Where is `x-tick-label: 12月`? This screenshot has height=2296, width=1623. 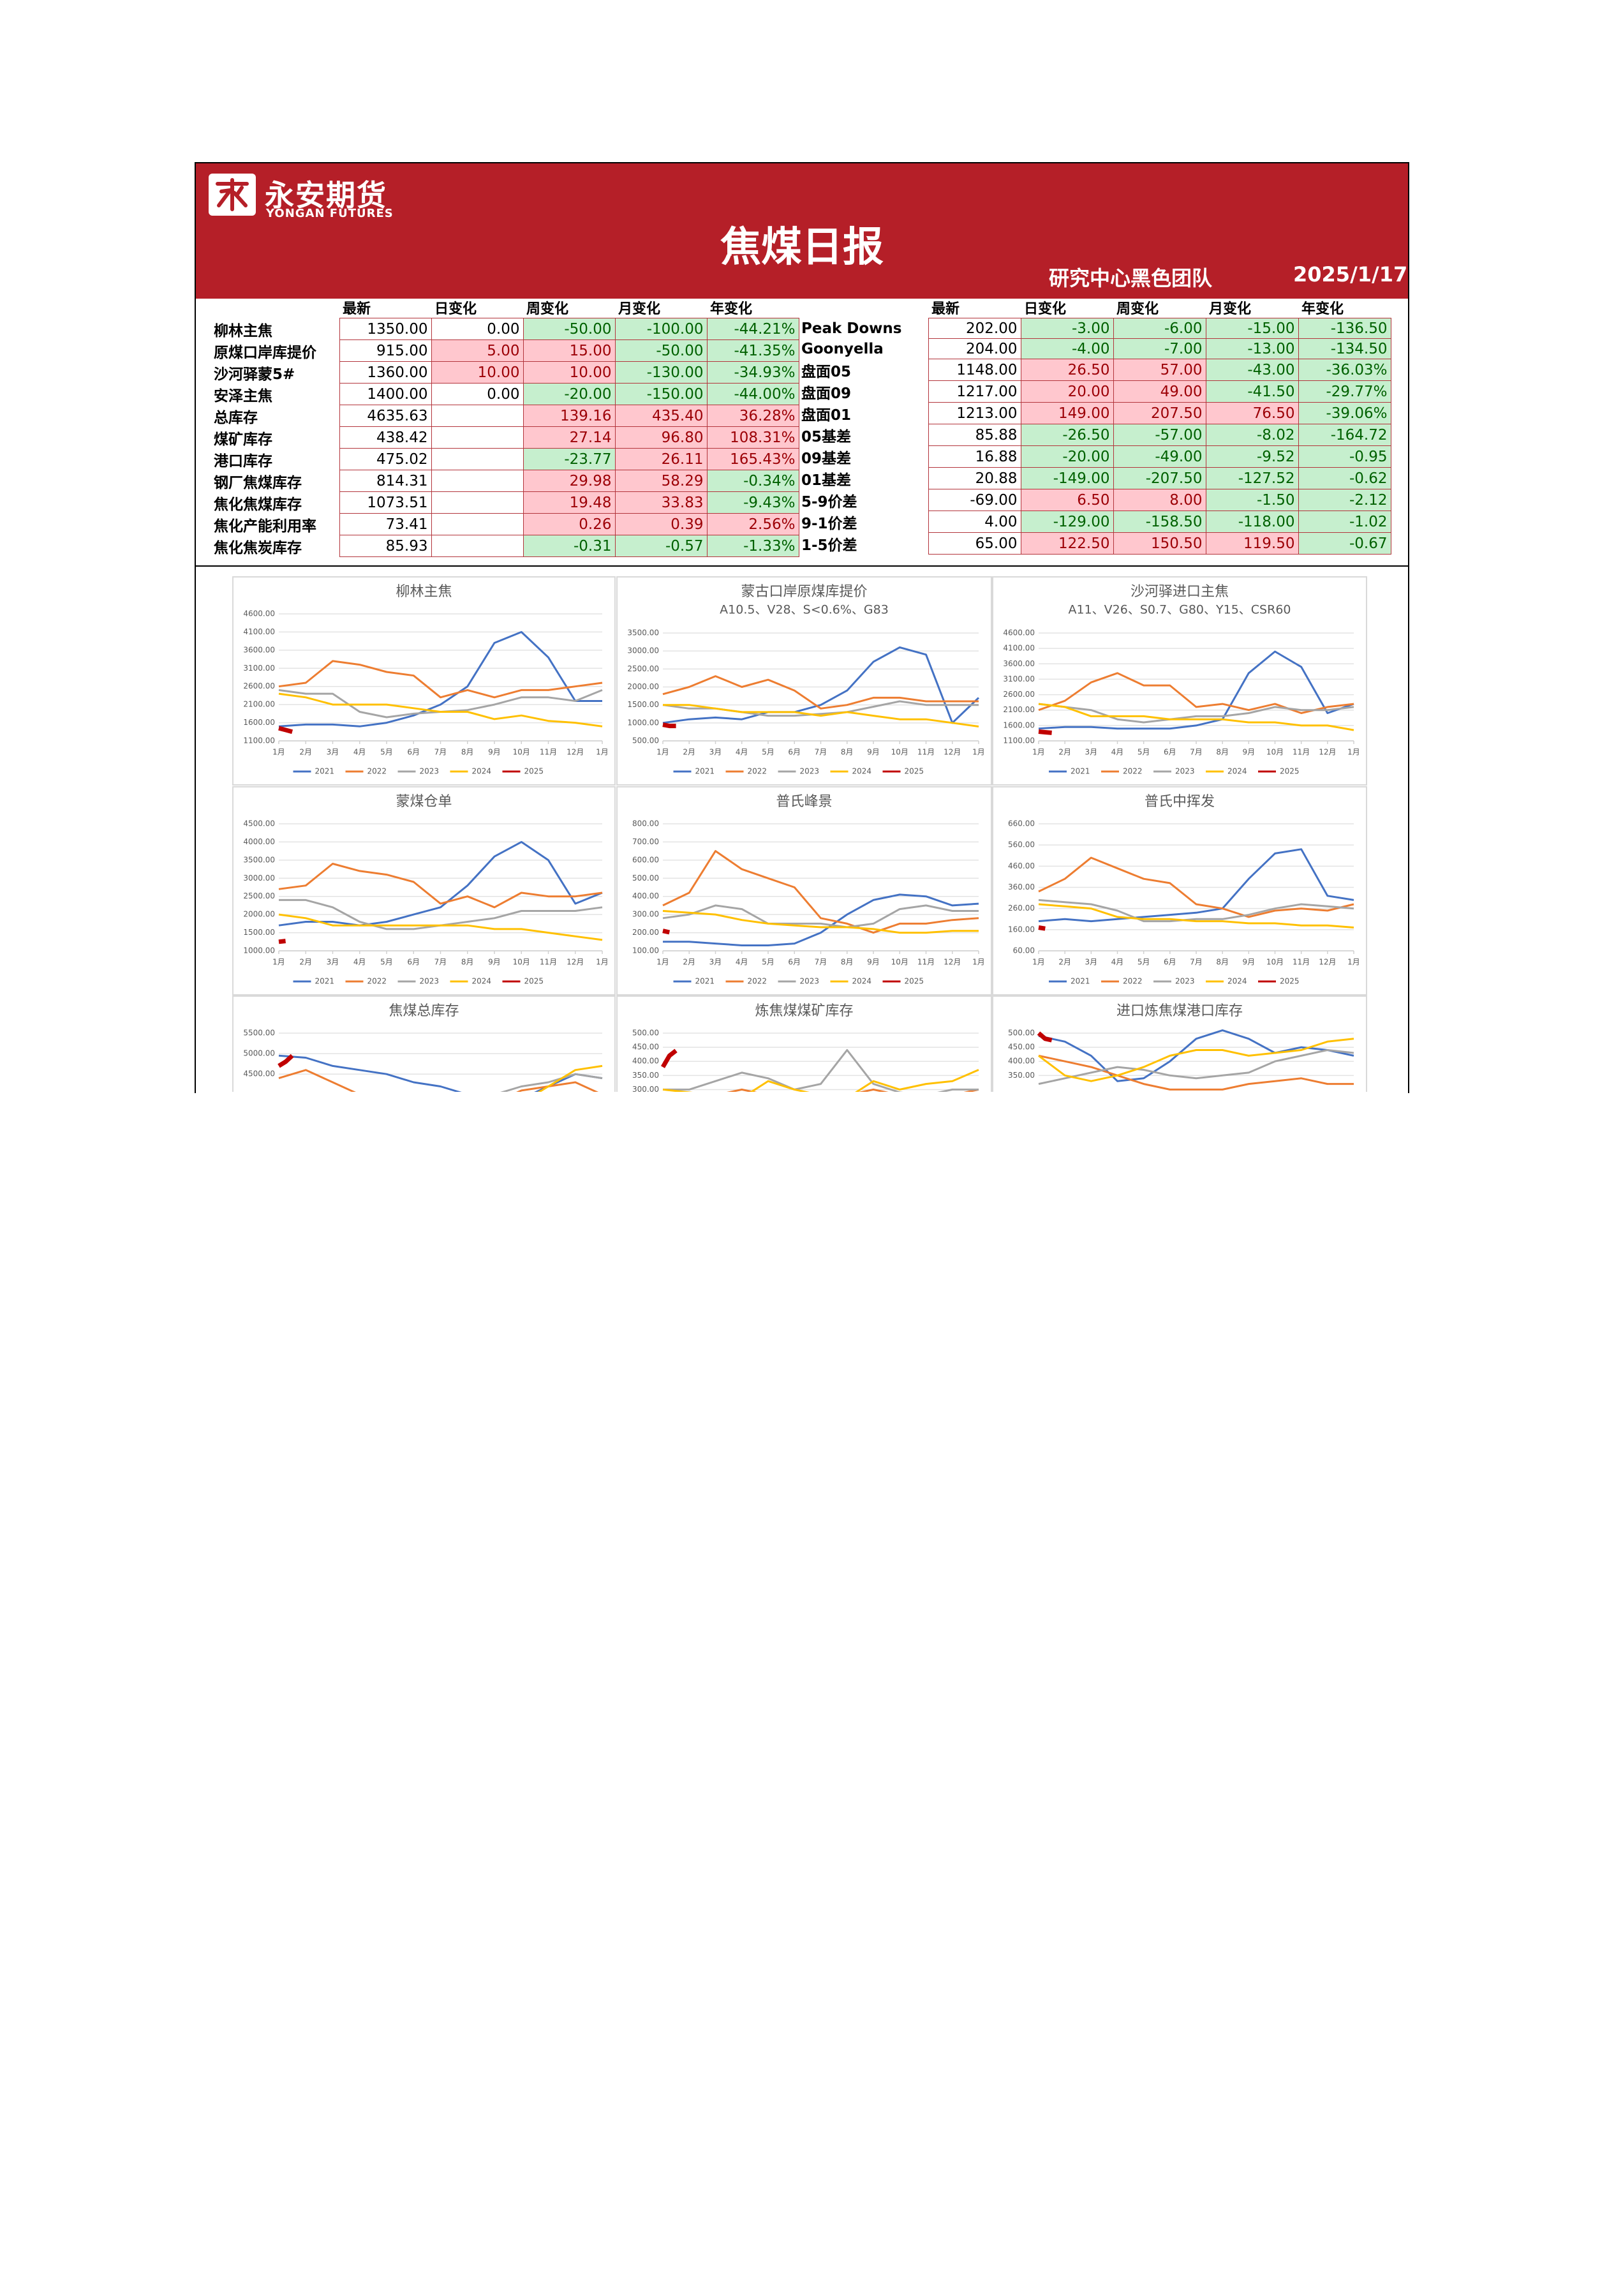 x-tick-label: 12月 is located at coordinates (1327, 752).